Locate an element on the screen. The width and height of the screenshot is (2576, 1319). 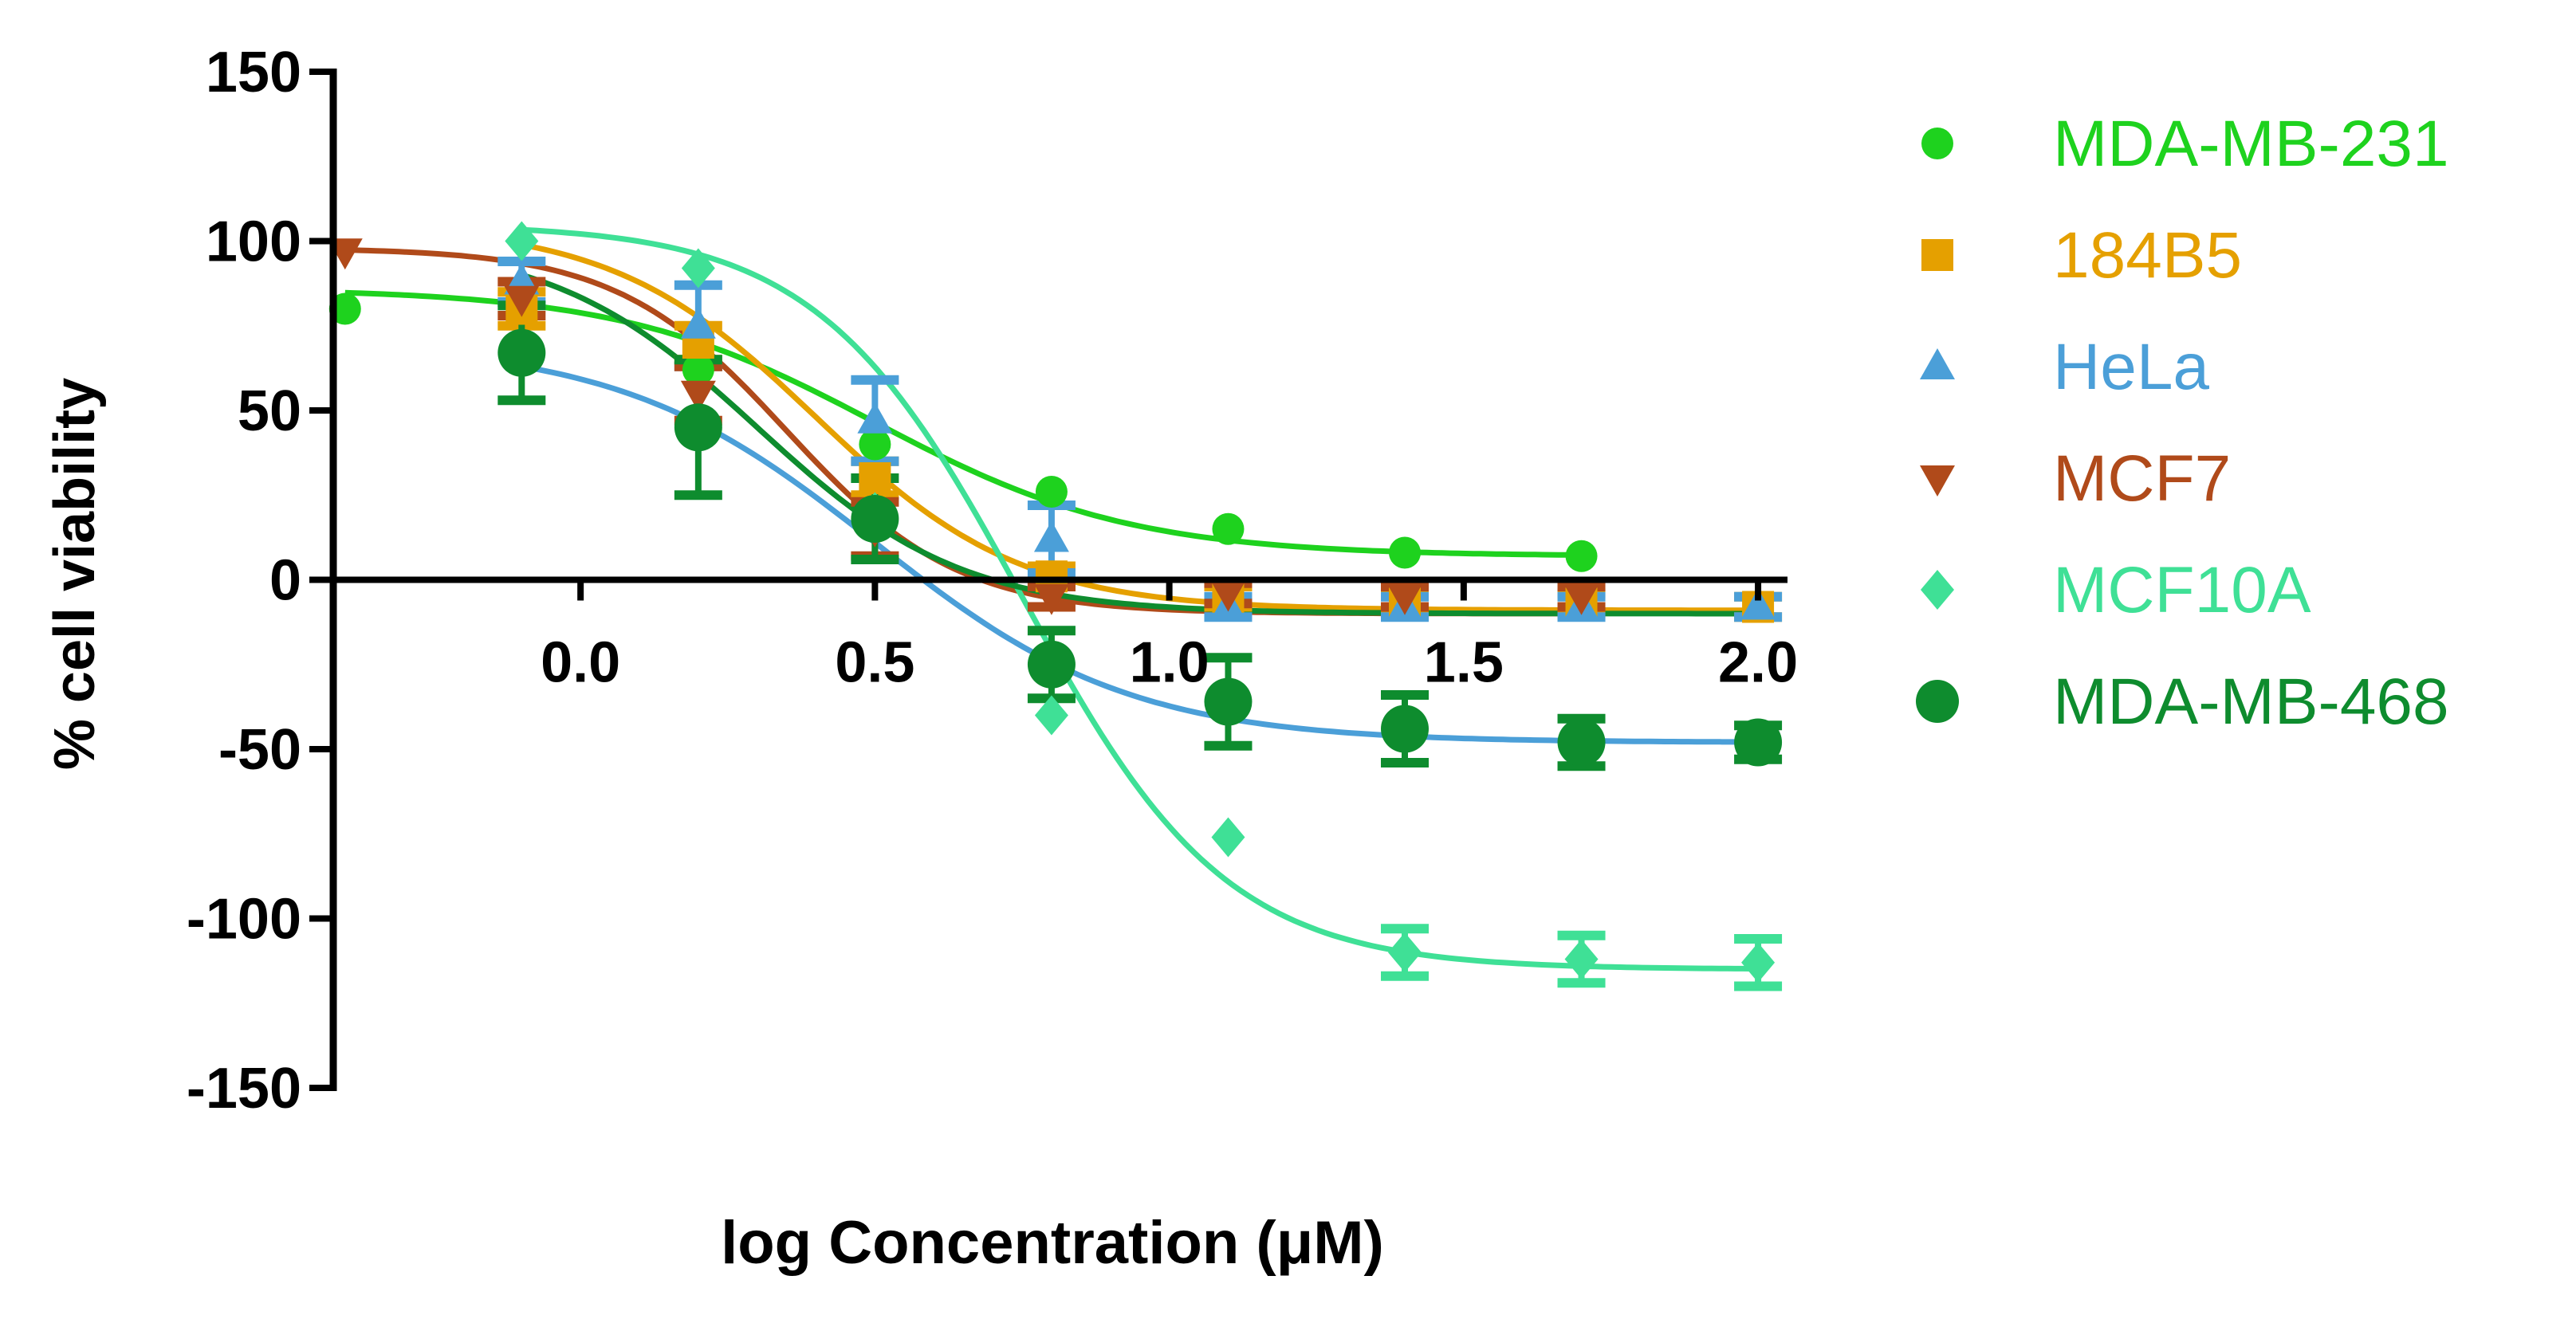
legend-label: MCF10A is located at coordinates (2182, 590).